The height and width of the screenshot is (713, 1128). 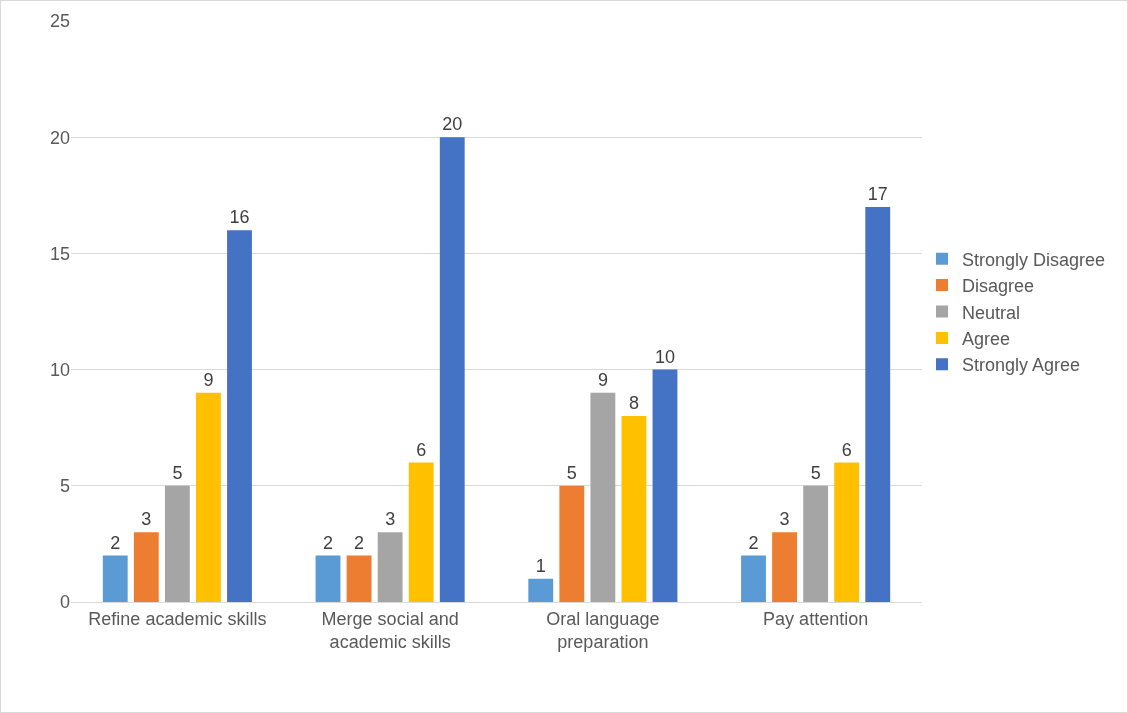 I want to click on legend-label: Strongly Disagree, so click(x=1034, y=259).